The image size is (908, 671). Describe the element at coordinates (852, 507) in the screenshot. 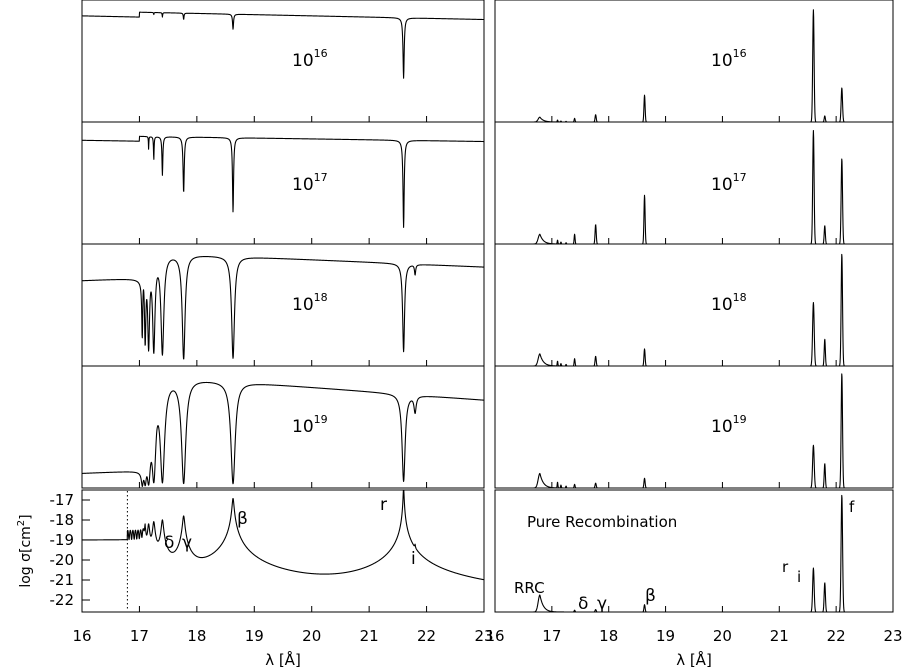

I see `f-label: f` at that location.